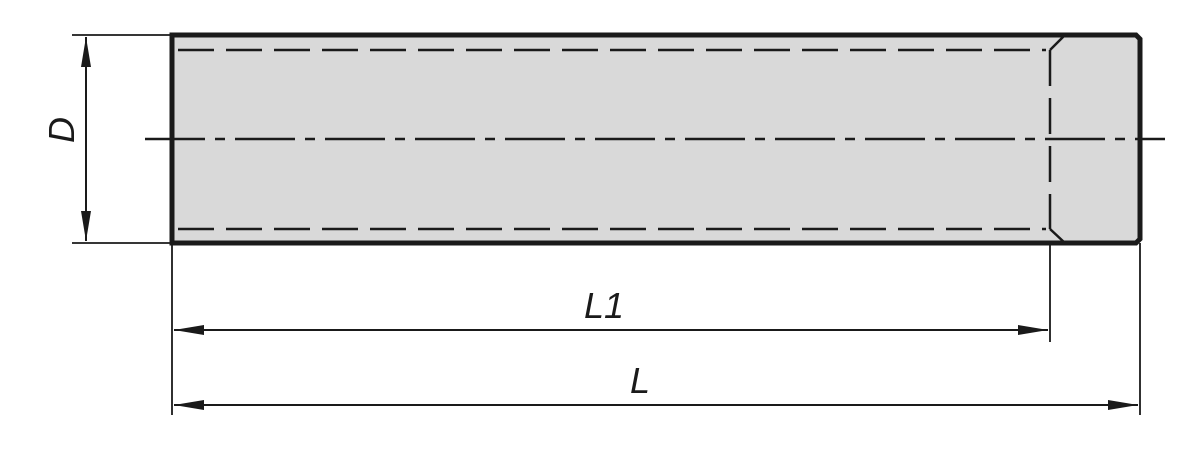 Image resolution: width=1200 pixels, height=452 pixels. Describe the element at coordinates (61, 130) in the screenshot. I see `label-d: D` at that location.